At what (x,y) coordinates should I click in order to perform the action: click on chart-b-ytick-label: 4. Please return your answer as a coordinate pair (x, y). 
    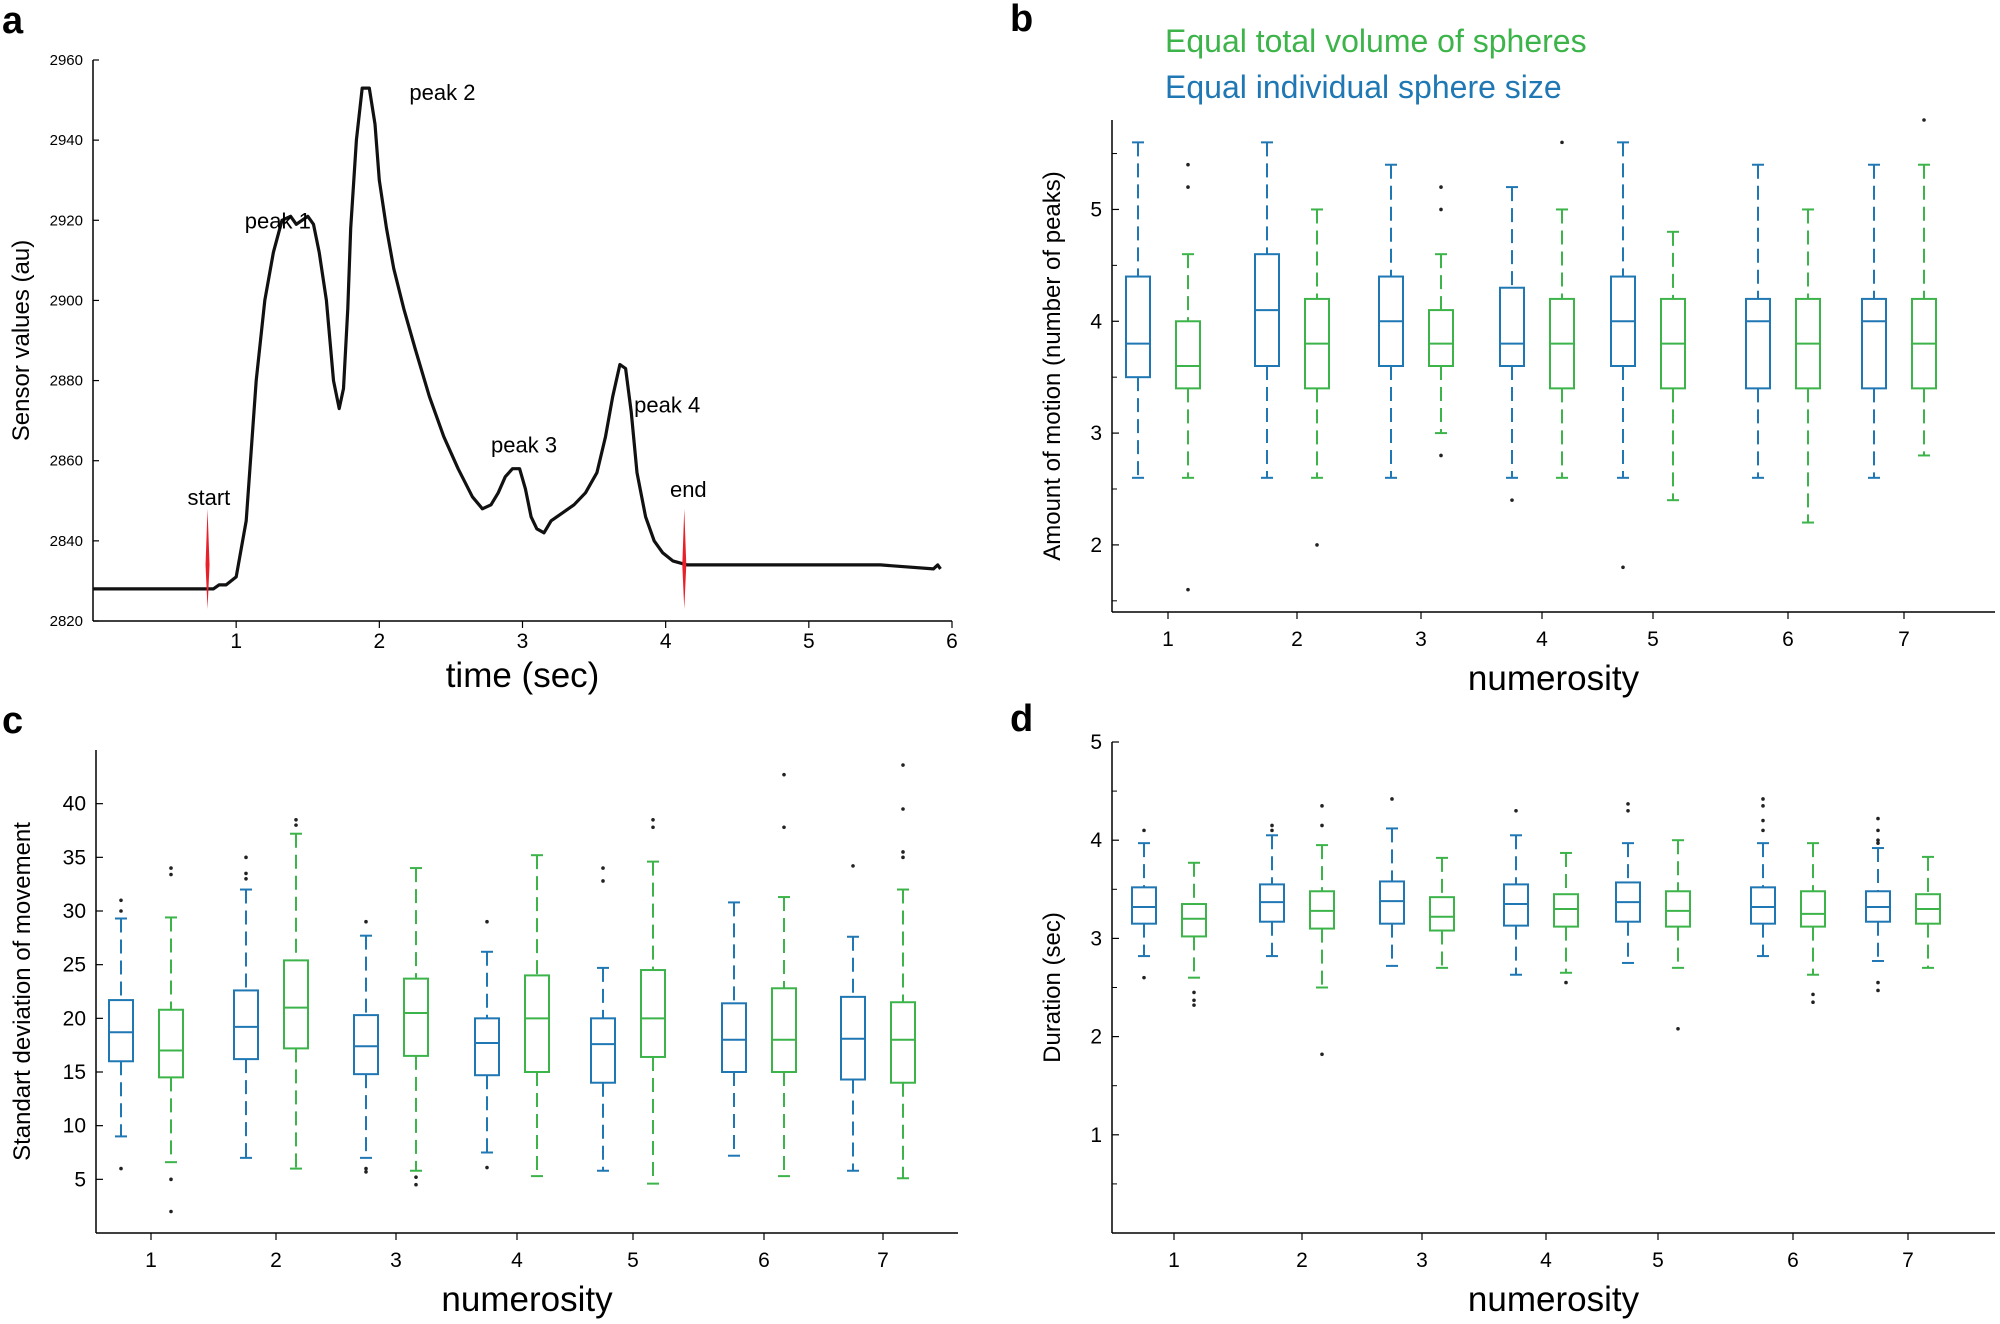
    Looking at the image, I should click on (1096, 321).